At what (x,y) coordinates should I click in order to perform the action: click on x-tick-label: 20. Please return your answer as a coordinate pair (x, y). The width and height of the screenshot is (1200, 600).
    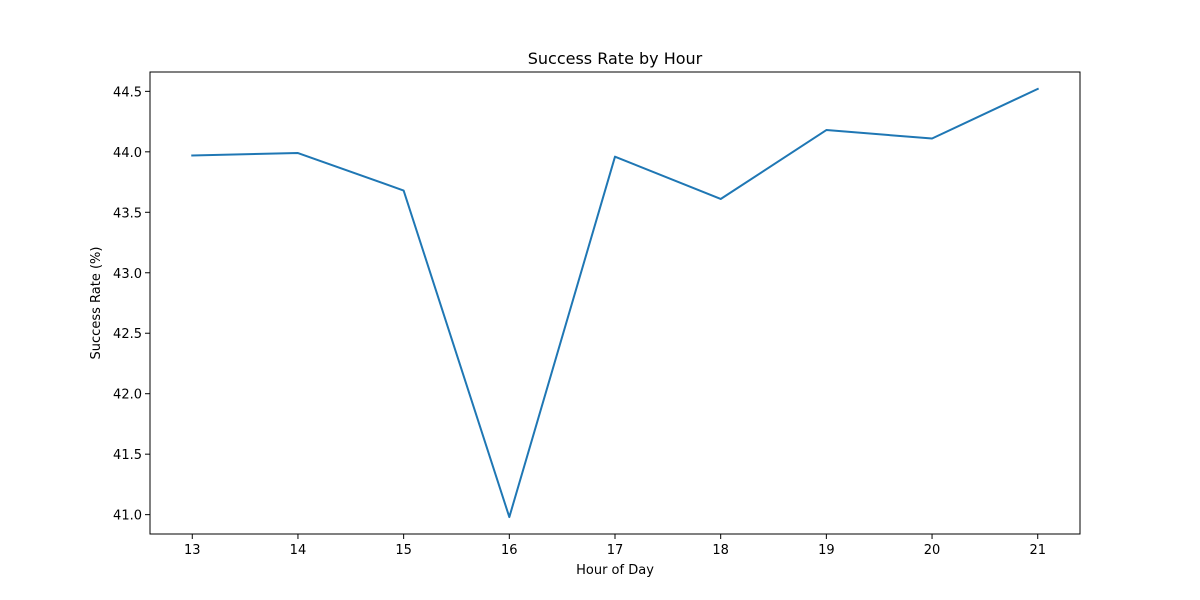
    Looking at the image, I should click on (932, 550).